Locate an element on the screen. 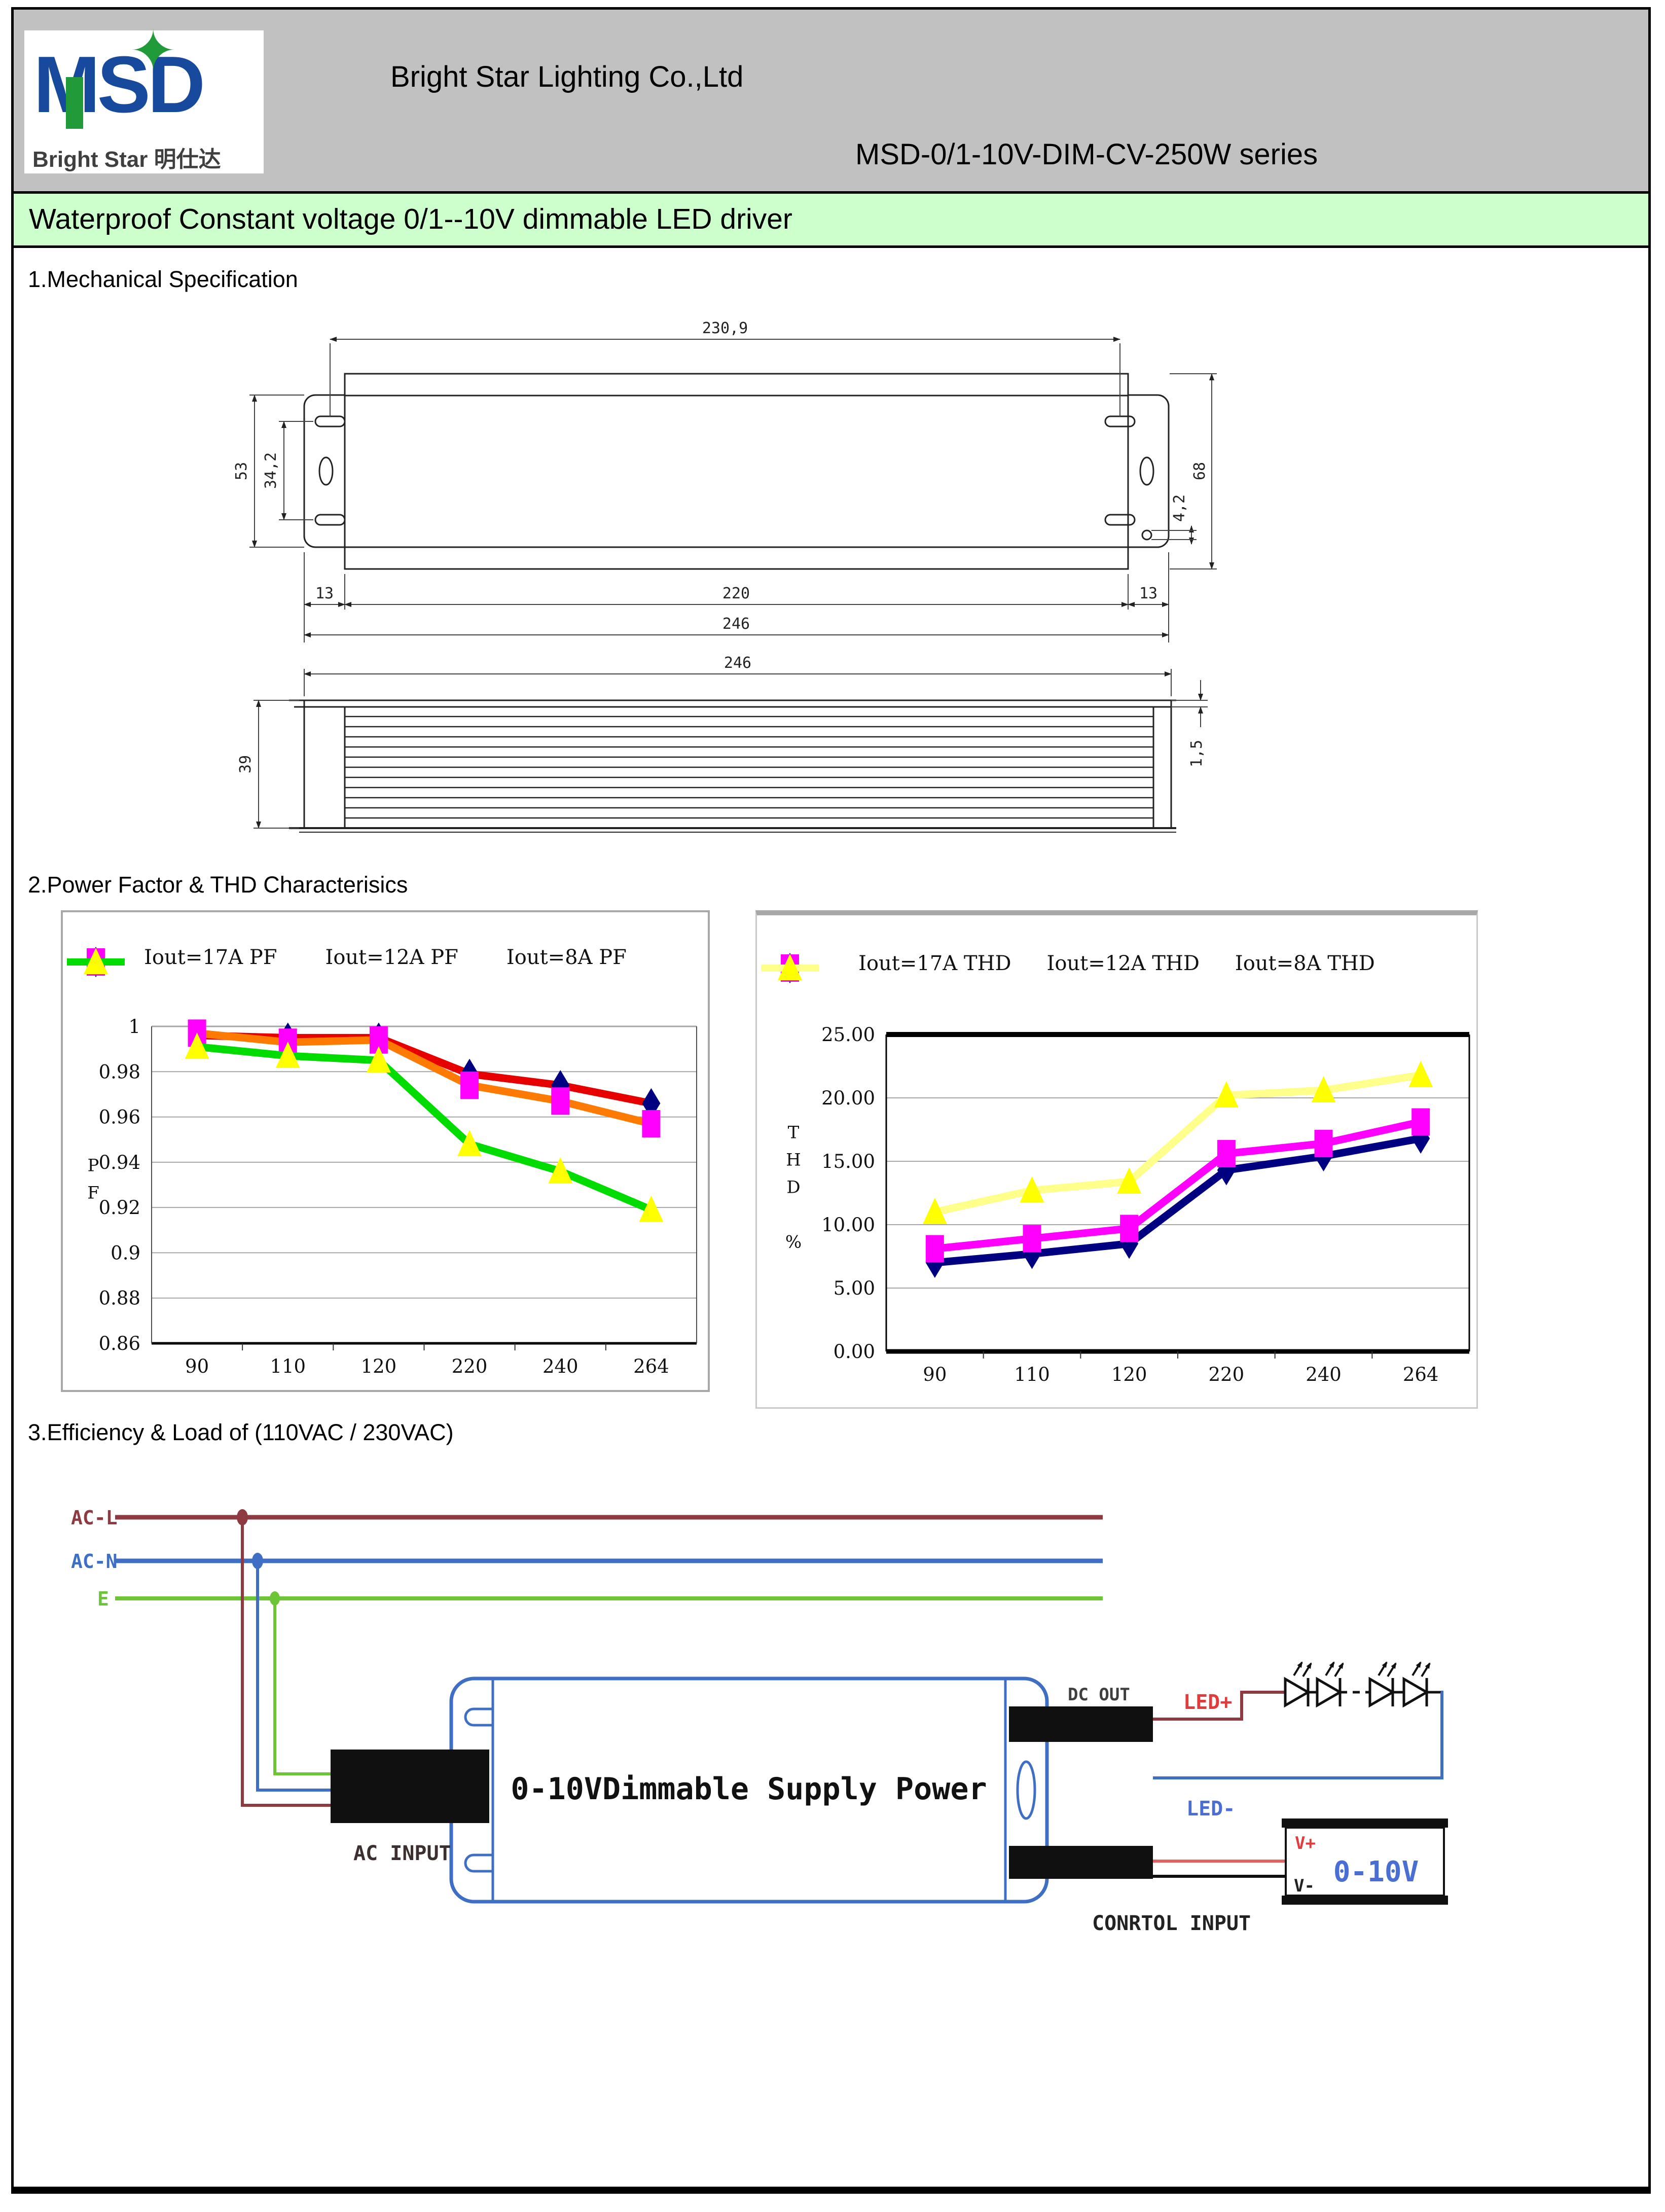 The height and width of the screenshot is (2212, 1665). legend-label: Iout=17A PF is located at coordinates (210, 957).